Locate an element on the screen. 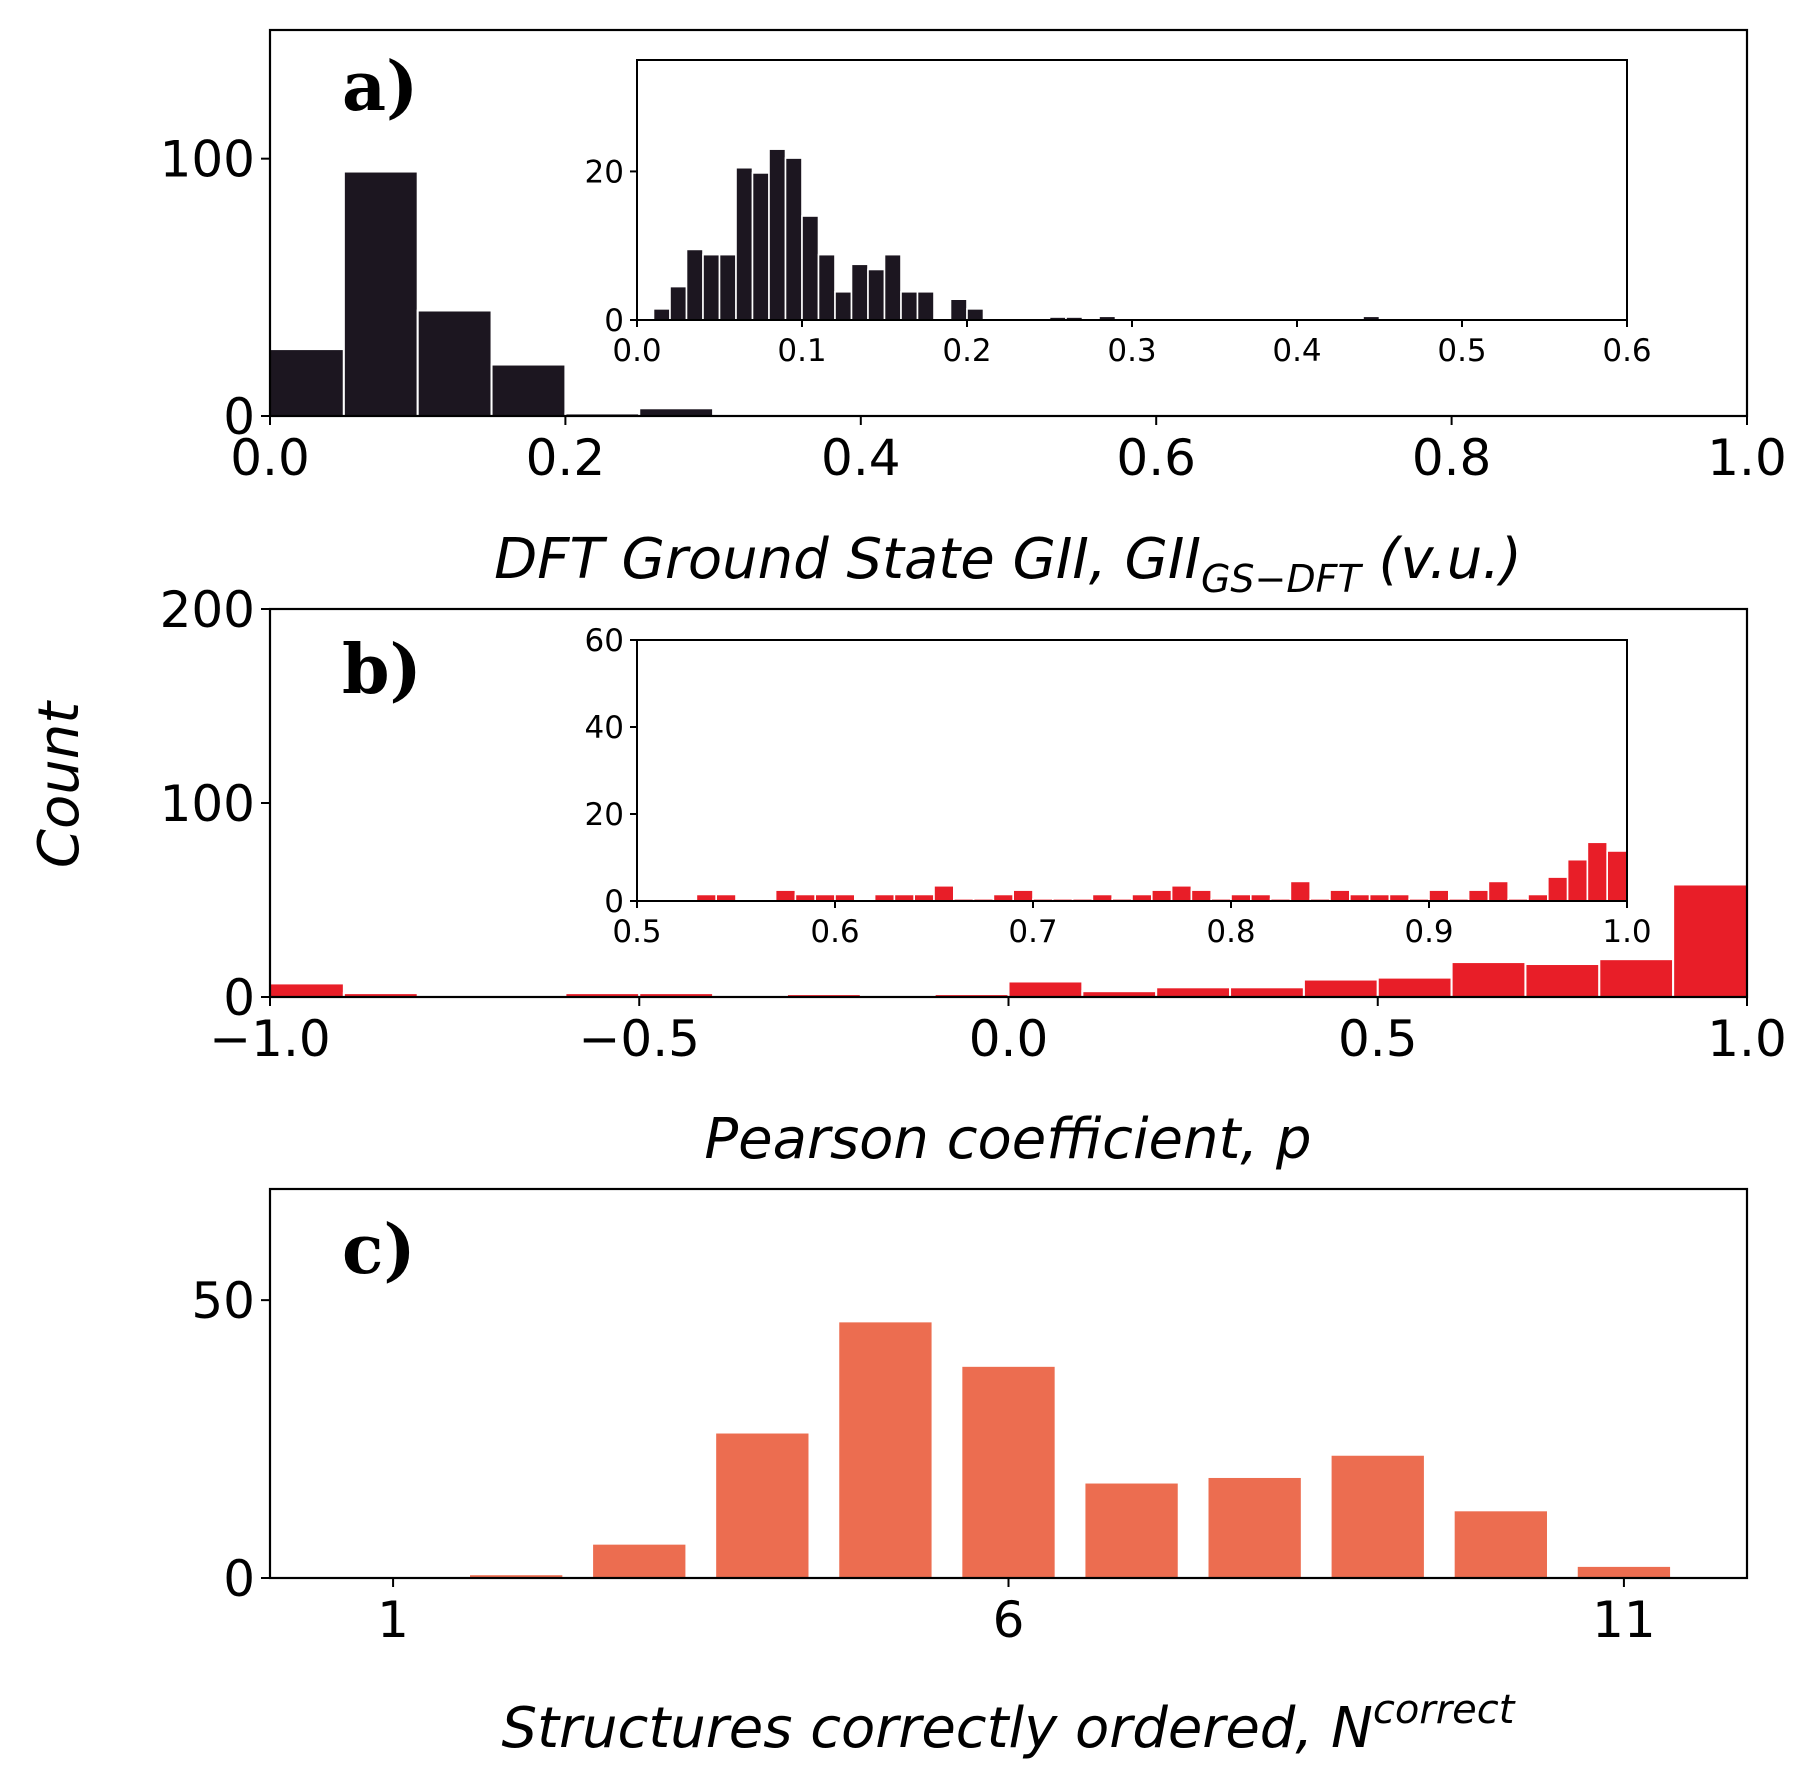 The height and width of the screenshot is (1783, 1817). panel-b-inset-ytick-label: 0 is located at coordinates (614, 902).